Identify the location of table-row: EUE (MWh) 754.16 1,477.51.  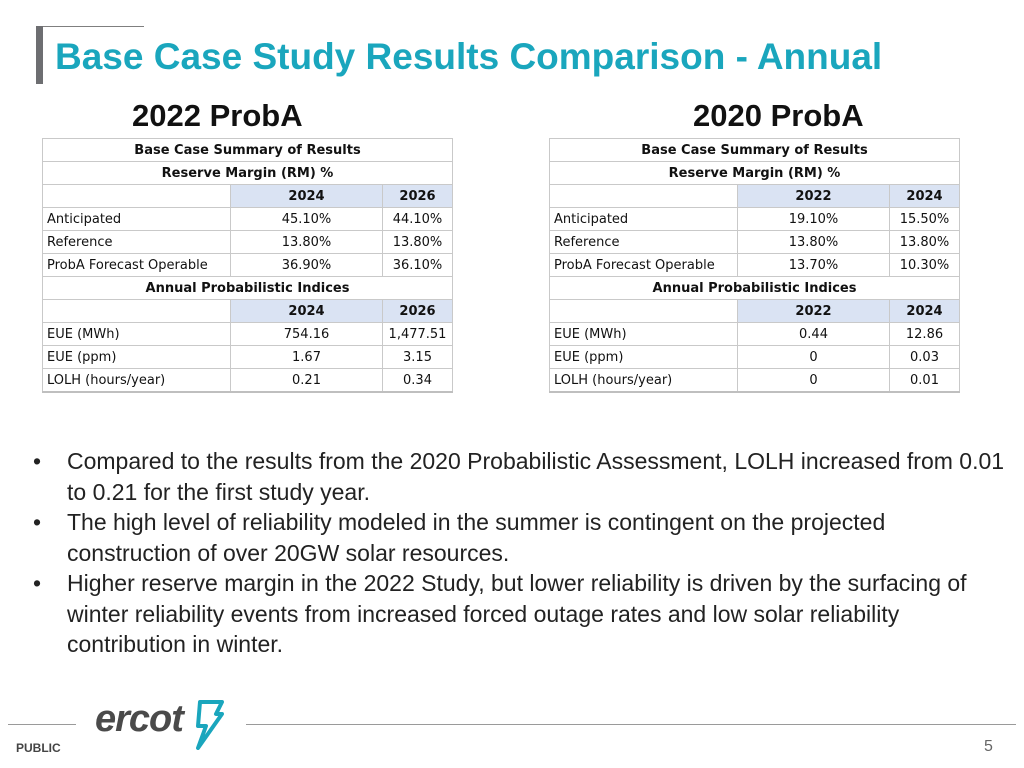
(247, 334).